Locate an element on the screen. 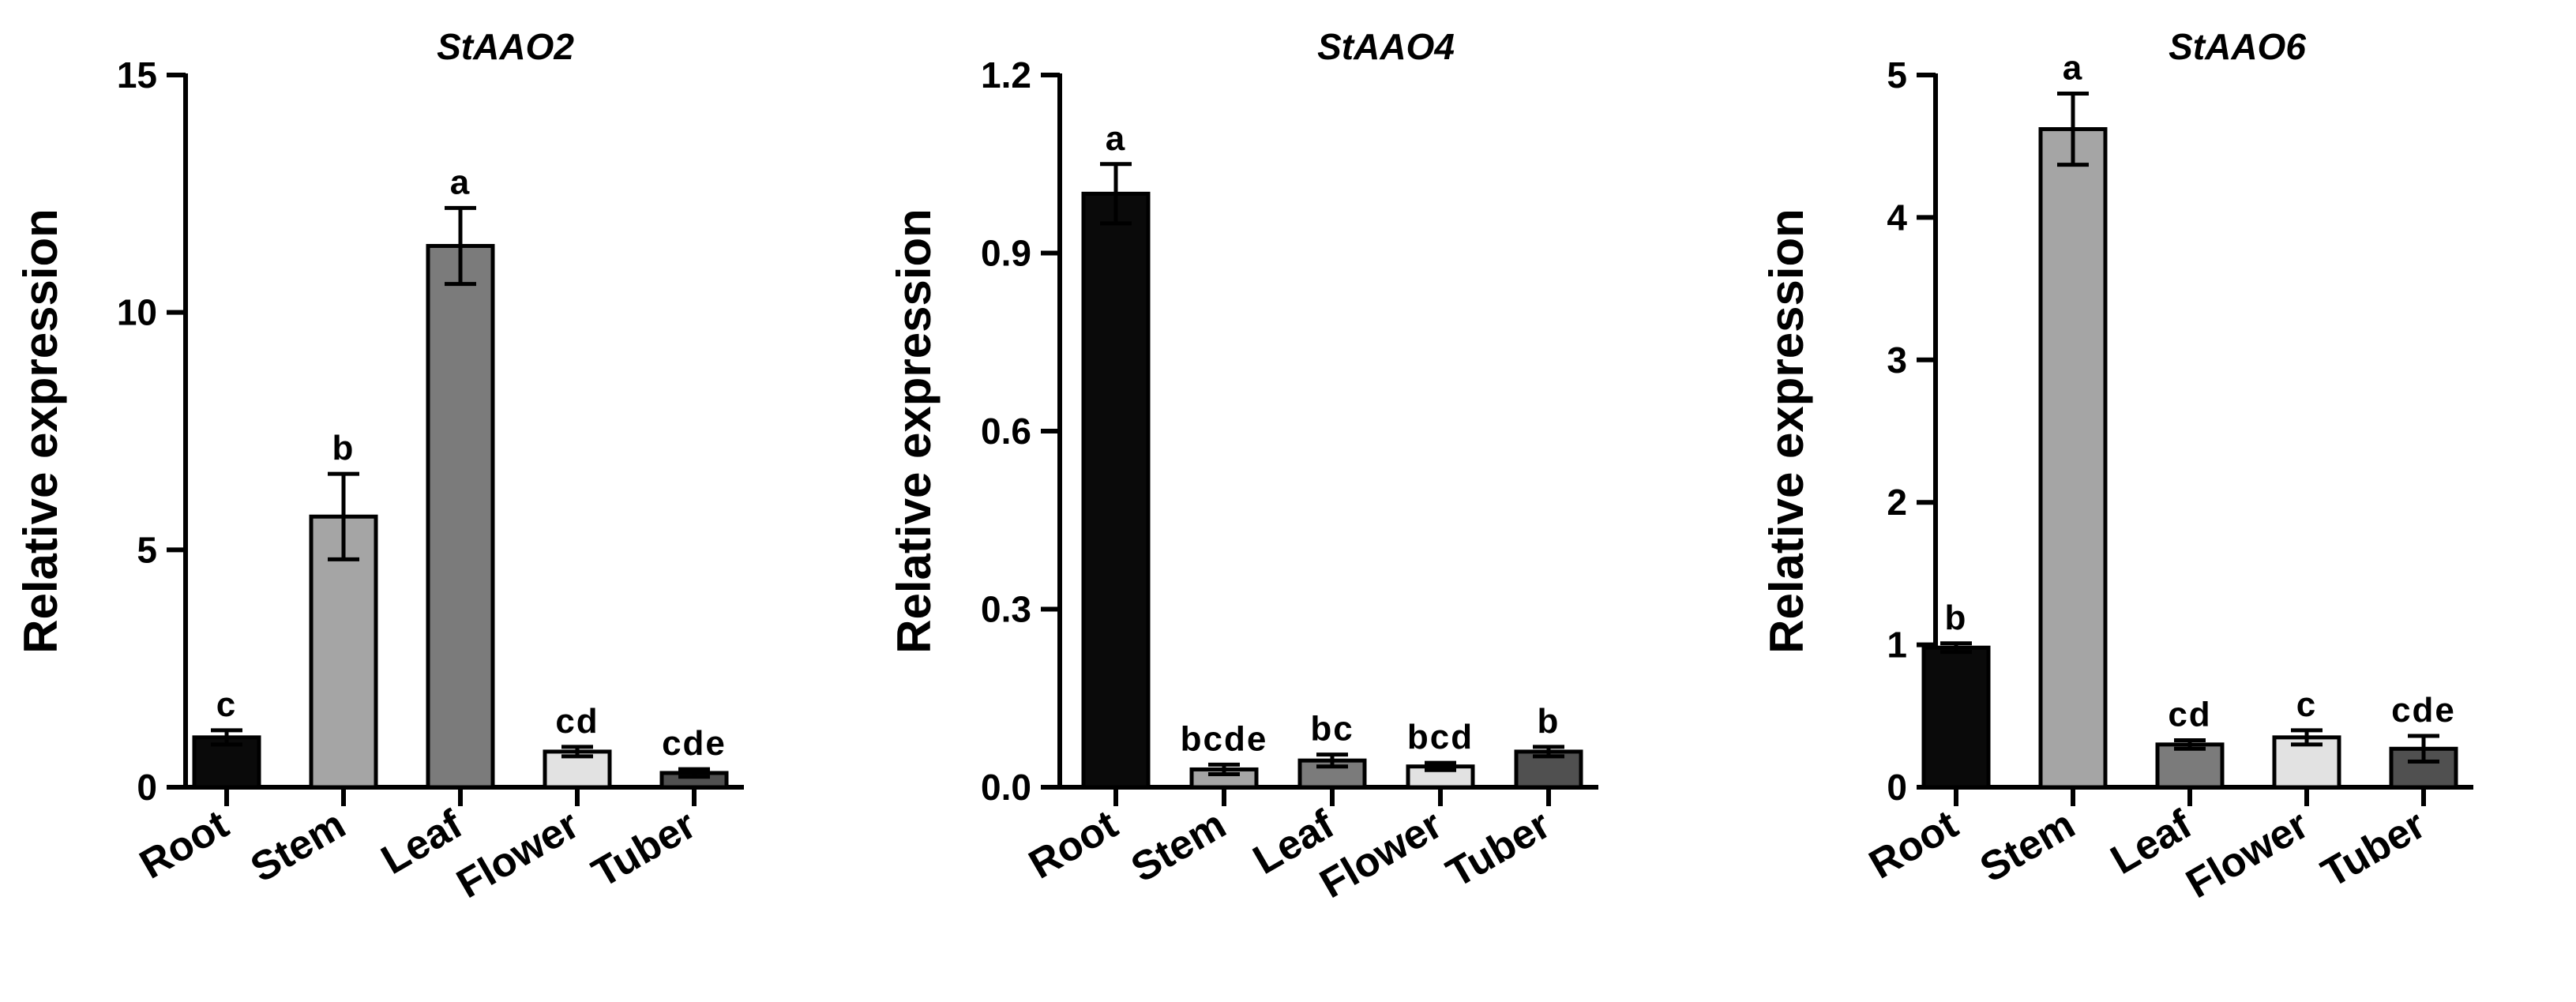 This screenshot has height=1002, width=2576. y-tick-label: 0.0 is located at coordinates (1006, 788).